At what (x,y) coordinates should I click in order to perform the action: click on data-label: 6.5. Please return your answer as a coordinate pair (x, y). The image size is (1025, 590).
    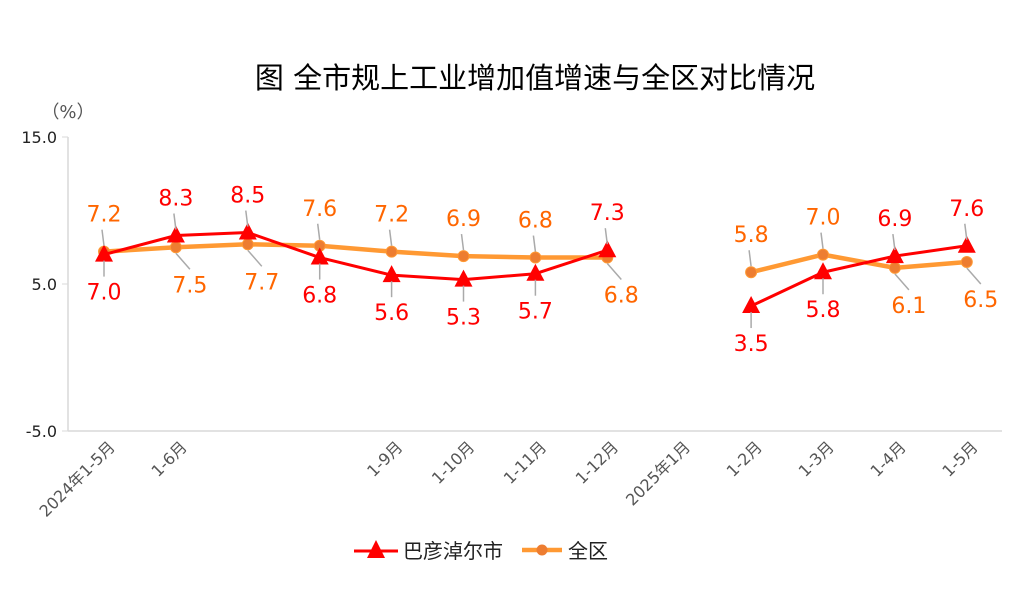
    Looking at the image, I should click on (980, 300).